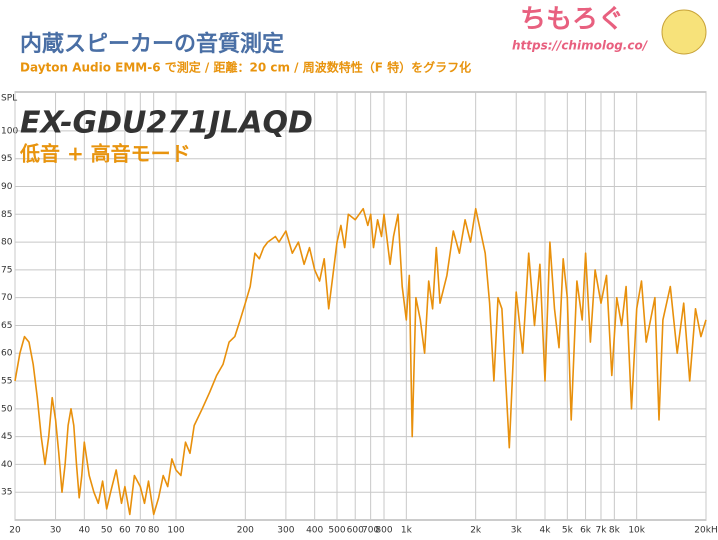  What do you see at coordinates (383, 531) in the screenshot?
I see `x-tick-label: 800` at bounding box center [383, 531].